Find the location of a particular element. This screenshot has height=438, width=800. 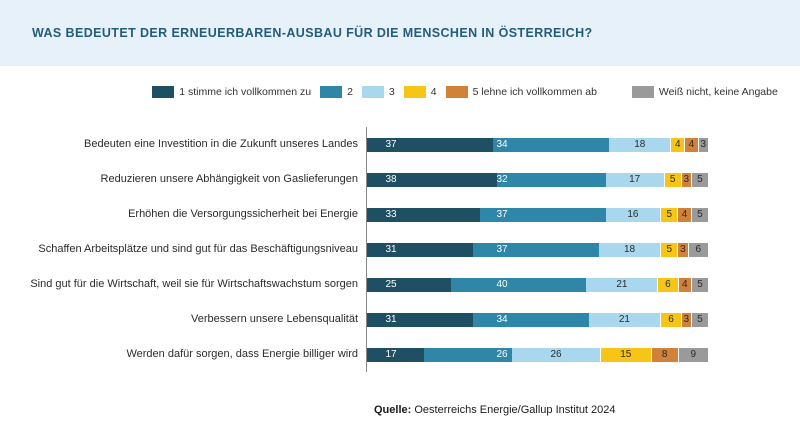

stacked-bar: 21 6 3 5 31 34 is located at coordinates (537, 319).